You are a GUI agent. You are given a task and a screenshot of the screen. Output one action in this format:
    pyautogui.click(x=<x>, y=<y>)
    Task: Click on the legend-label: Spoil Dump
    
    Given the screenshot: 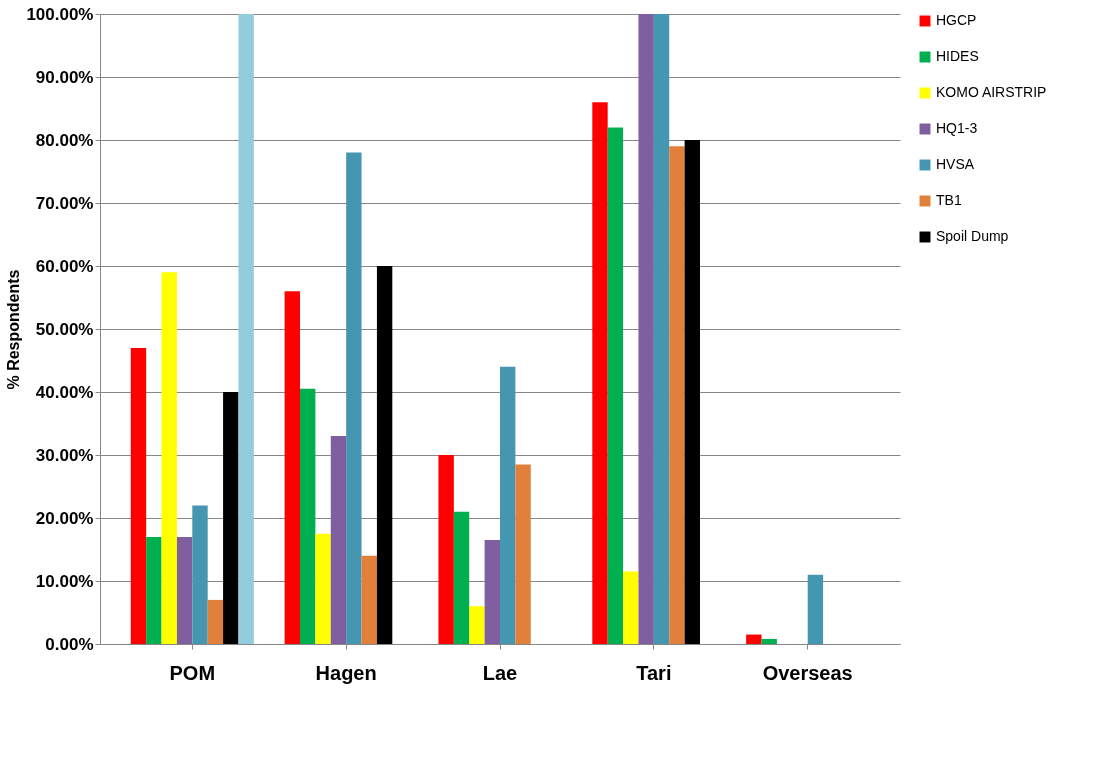 What is the action you would take?
    pyautogui.click(x=972, y=236)
    